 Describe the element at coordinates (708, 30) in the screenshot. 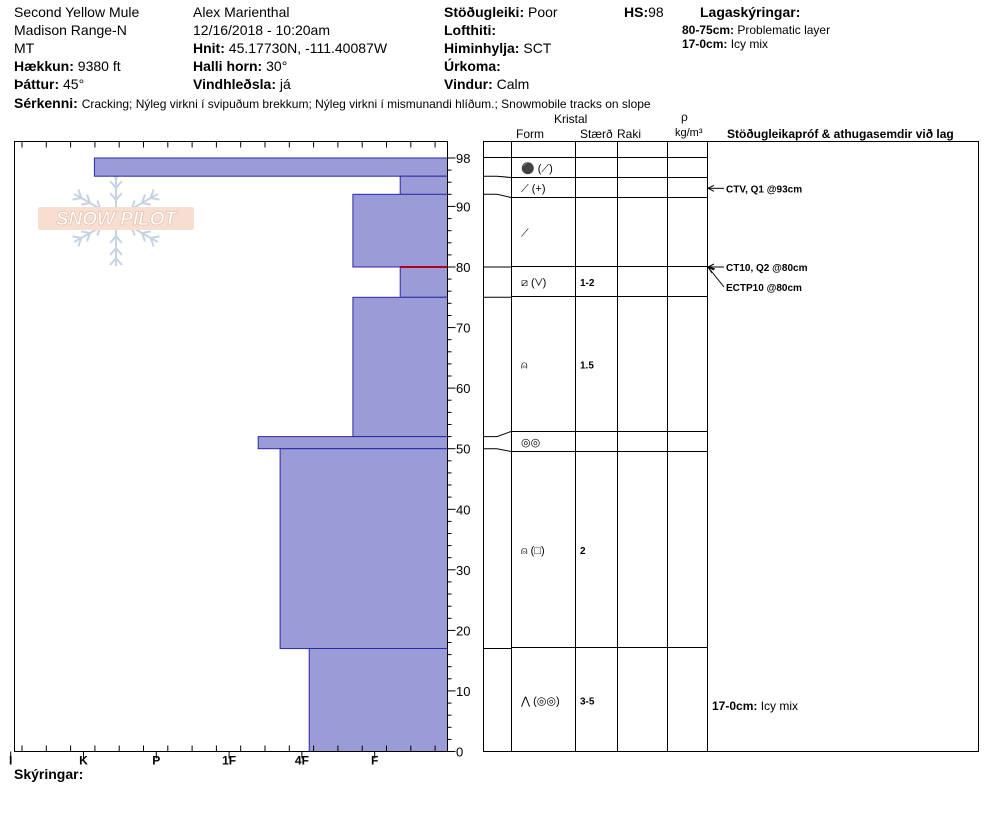

I see `legend-item-depth: 80-75cm:` at that location.